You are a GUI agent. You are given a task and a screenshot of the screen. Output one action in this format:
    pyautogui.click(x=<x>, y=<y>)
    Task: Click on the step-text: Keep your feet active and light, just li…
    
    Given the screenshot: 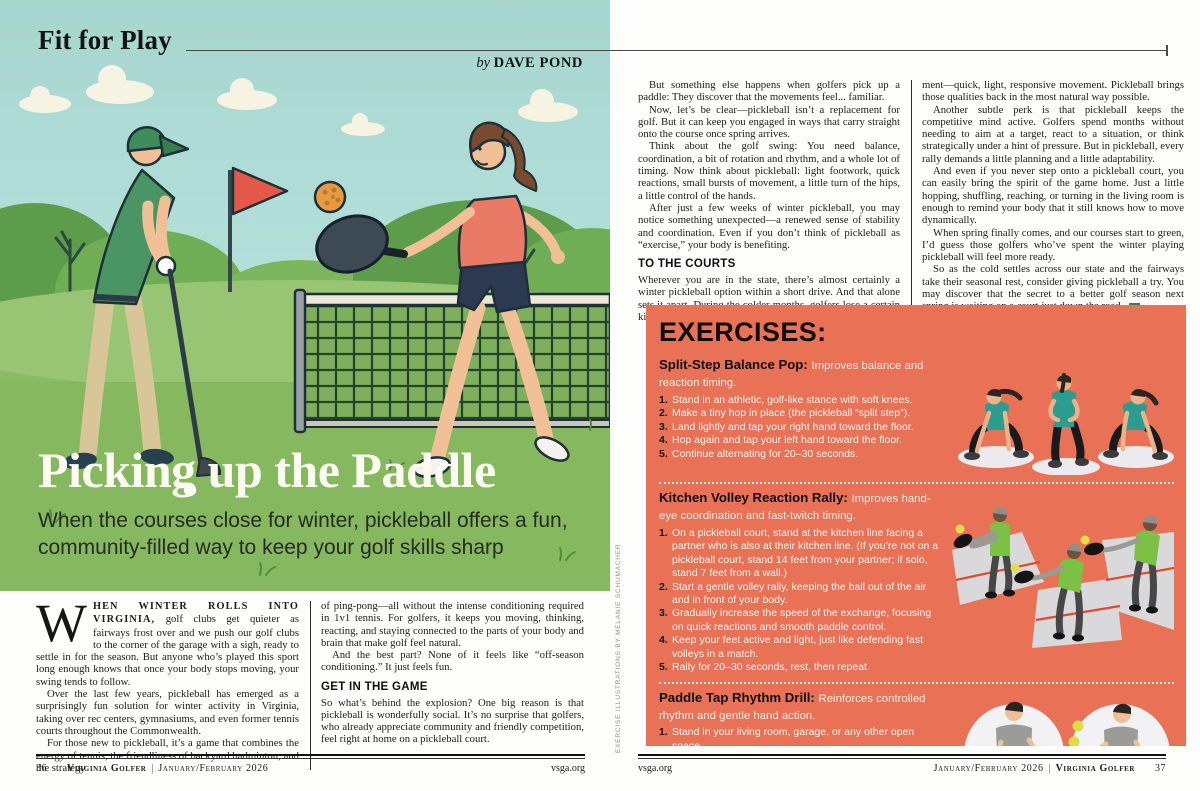 What is the action you would take?
    pyautogui.click(x=797, y=647)
    